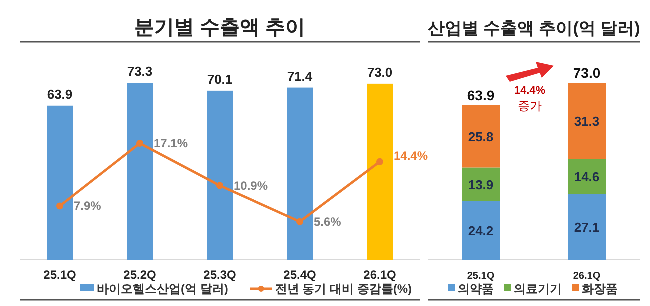 This screenshot has width=650, height=306. What do you see at coordinates (162, 289) in the screenshot?
I see `legend-label: 바이오헬스산업(억 달러)` at bounding box center [162, 289].